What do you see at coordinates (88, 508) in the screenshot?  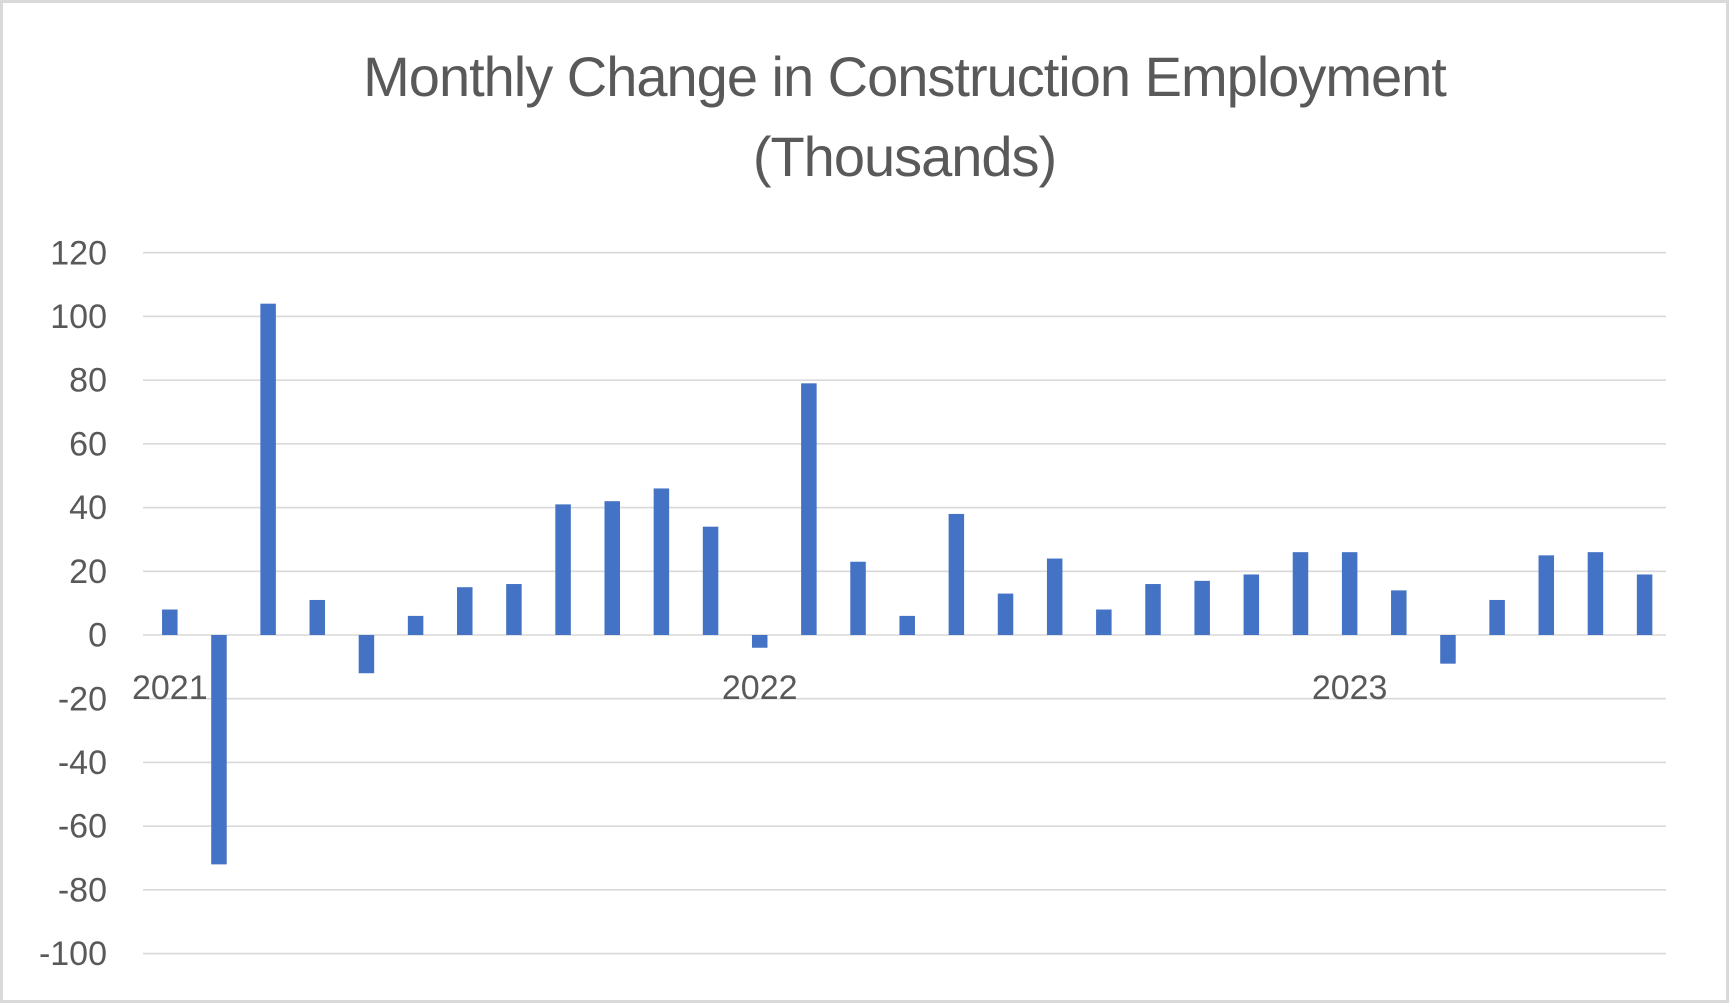 I see `y-axis-tick-label: 40` at bounding box center [88, 508].